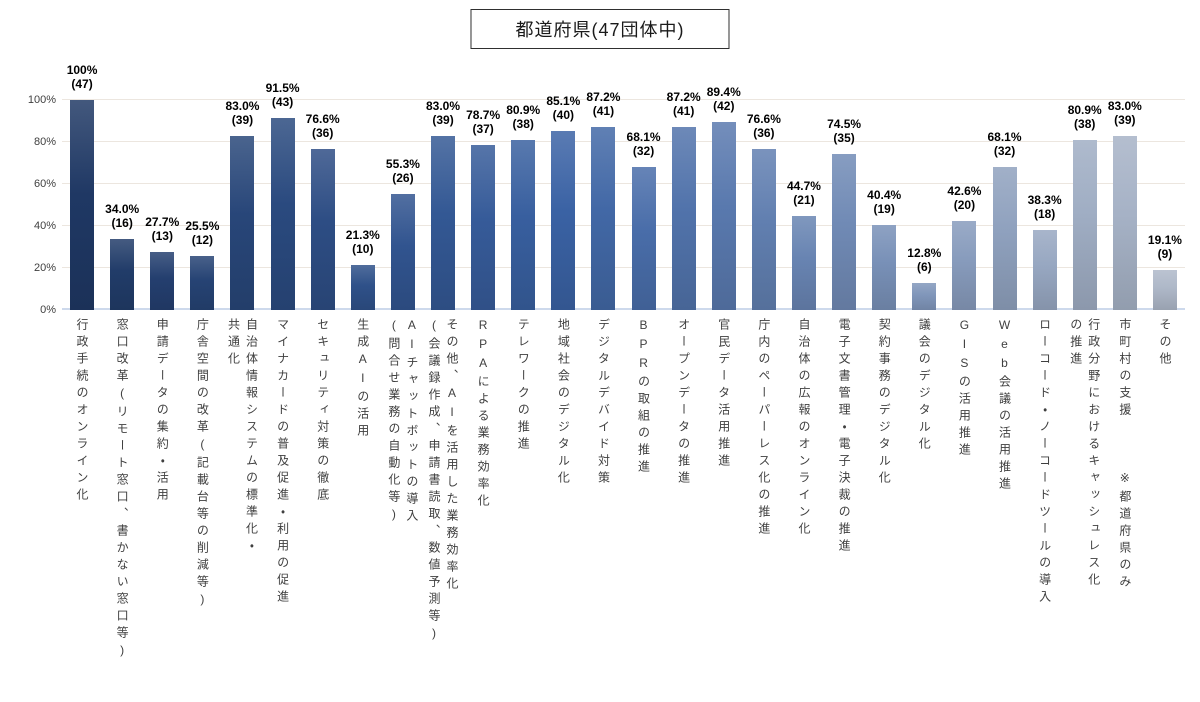 The image size is (1200, 702). I want to click on category-label: オープンデータの推進, so click(683, 403).